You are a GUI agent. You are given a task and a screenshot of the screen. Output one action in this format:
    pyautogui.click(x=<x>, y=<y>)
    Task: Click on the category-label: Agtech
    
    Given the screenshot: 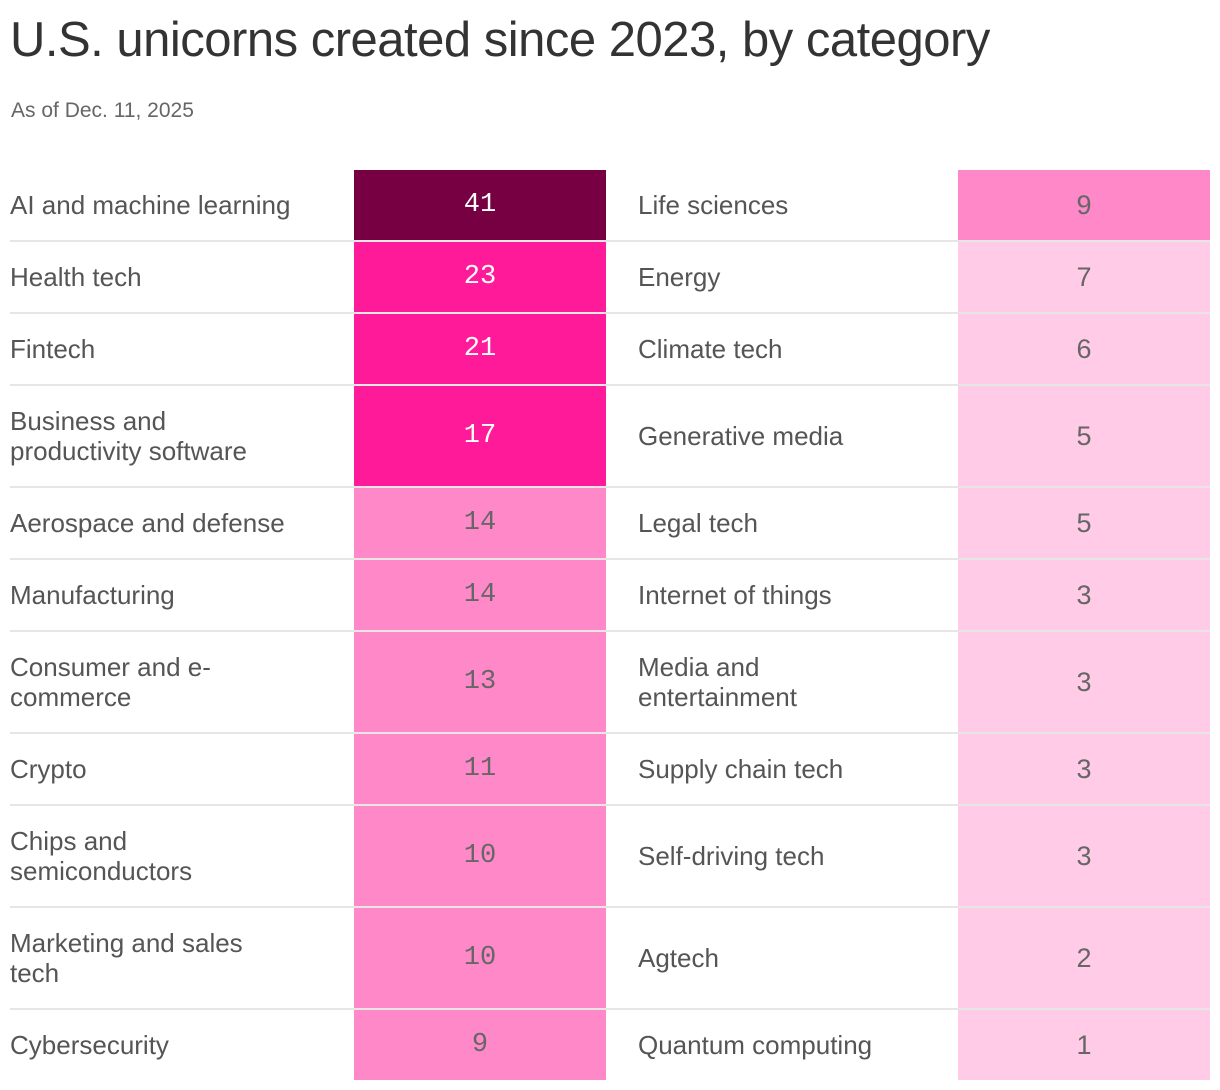 What is the action you would take?
    pyautogui.click(x=678, y=958)
    